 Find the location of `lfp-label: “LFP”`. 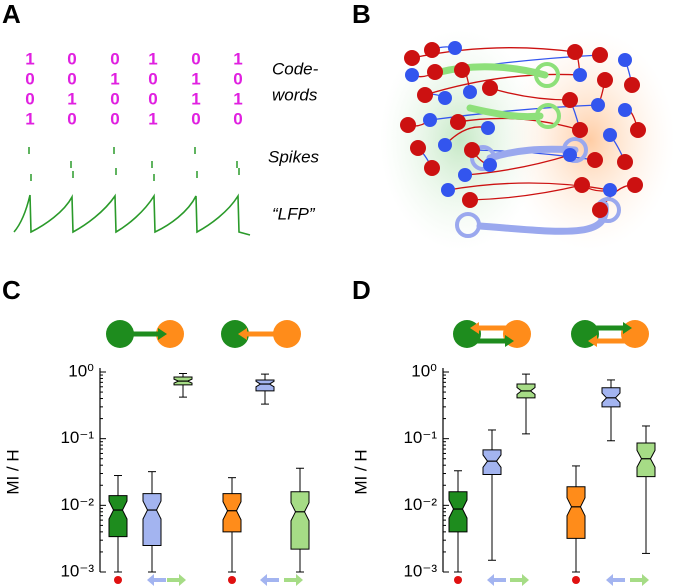

lfp-label: “LFP” is located at coordinates (294, 213).